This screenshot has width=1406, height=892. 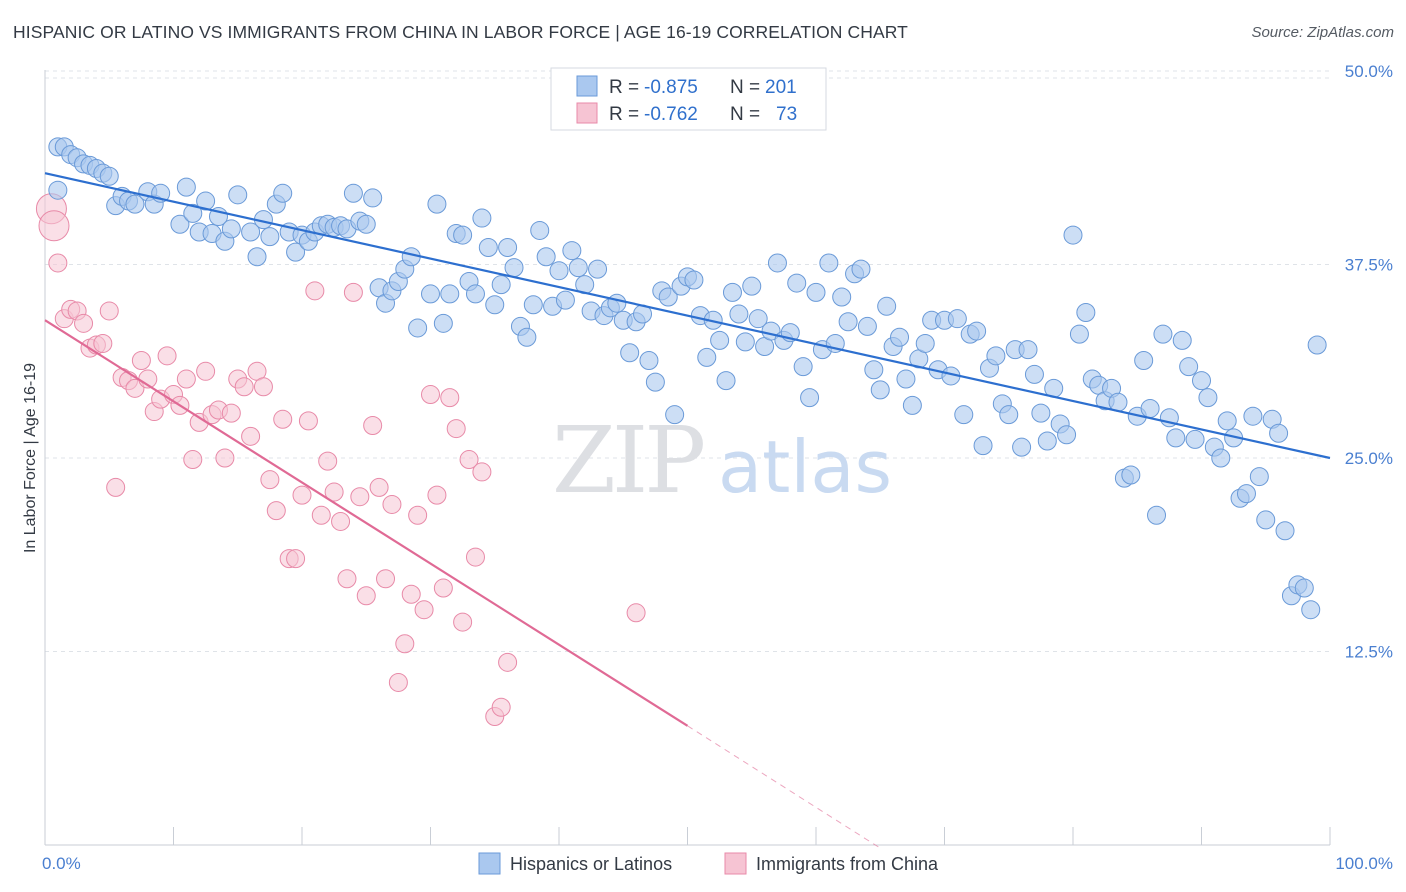 What do you see at coordinates (591, 864) in the screenshot?
I see `legend-label-hispanics: Hispanics or Latinos` at bounding box center [591, 864].